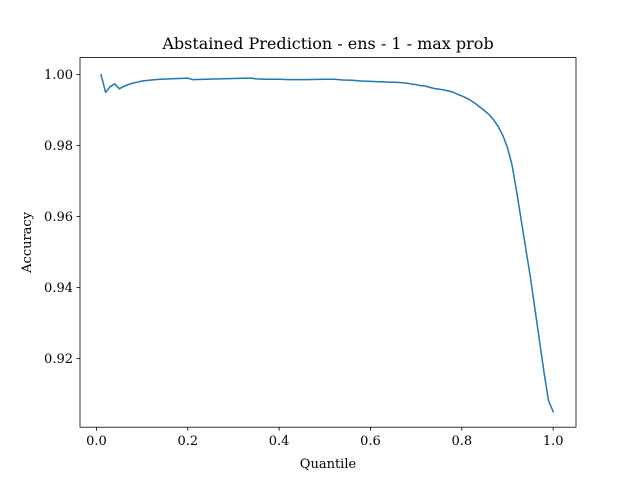 This screenshot has width=640, height=484. What do you see at coordinates (96, 441) in the screenshot?
I see `x-tick-label: 0.0` at bounding box center [96, 441].